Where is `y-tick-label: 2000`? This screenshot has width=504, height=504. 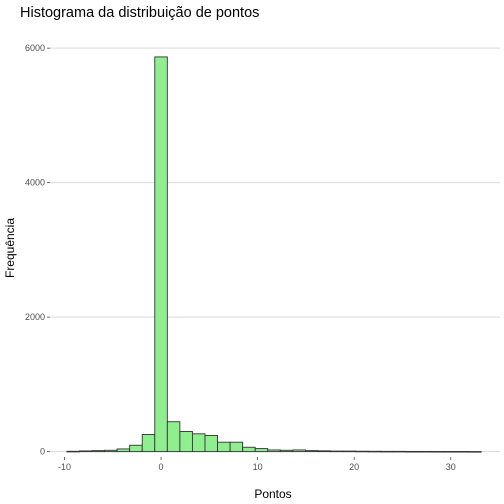
y-tick-label: 2000 is located at coordinates (35, 317).